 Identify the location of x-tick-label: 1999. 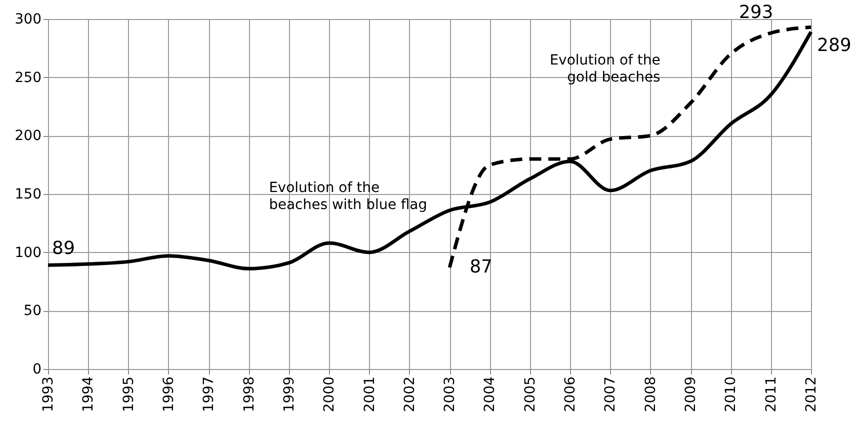
(289, 394).